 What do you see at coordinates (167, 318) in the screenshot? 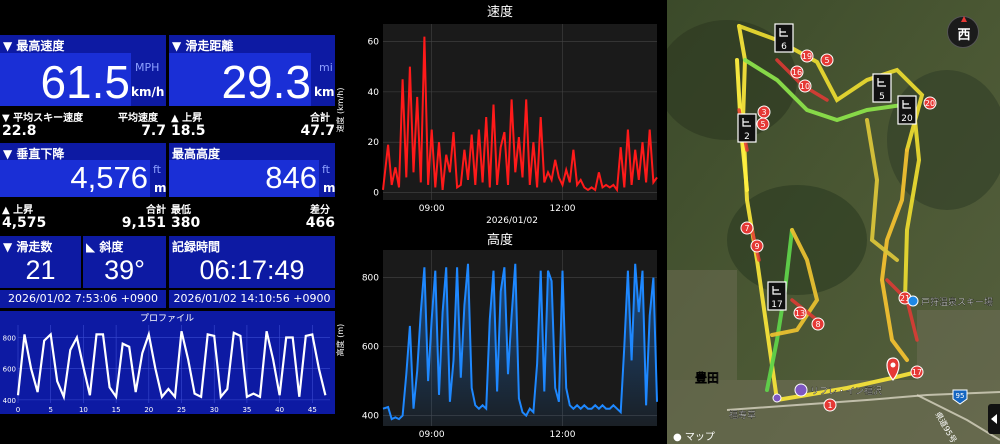
I see `profile-title: プロファイル` at bounding box center [167, 318].